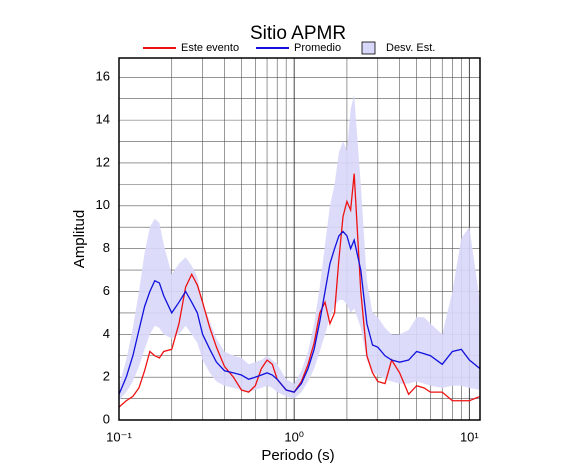 The width and height of the screenshot is (586, 475). What do you see at coordinates (298, 33) in the screenshot?
I see `chart-title: Sitio APMR` at bounding box center [298, 33].